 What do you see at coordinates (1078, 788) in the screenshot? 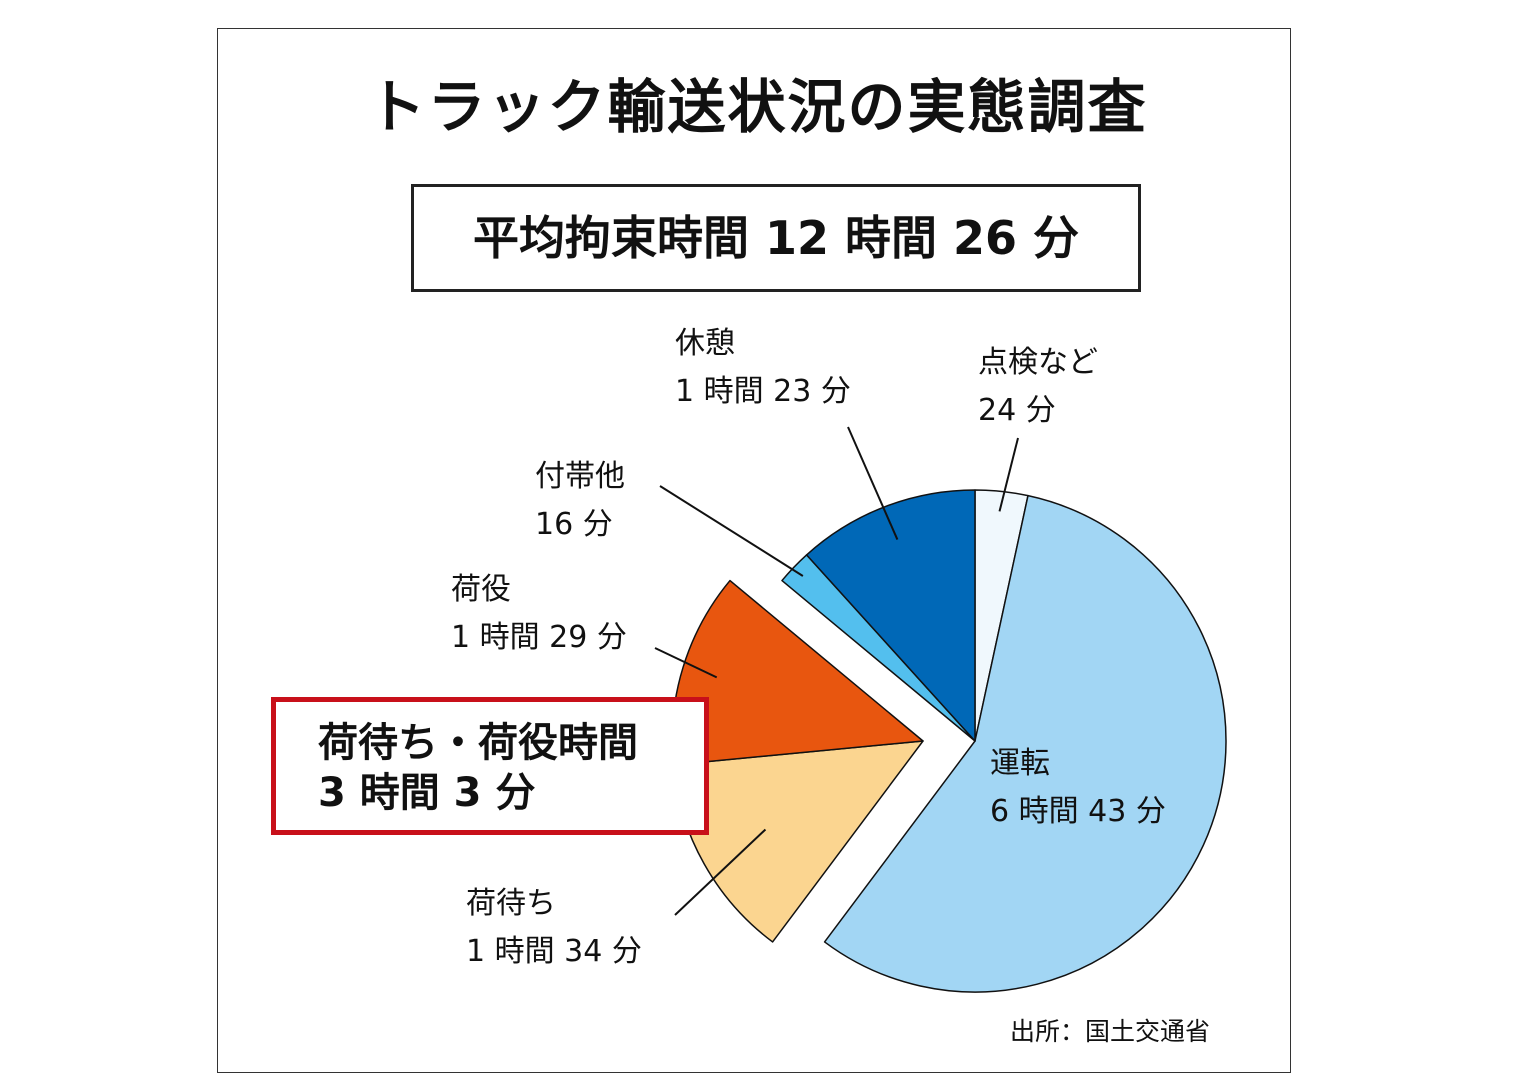
I see `label-driving: 運転 6 時間 43 分` at bounding box center [1078, 788].